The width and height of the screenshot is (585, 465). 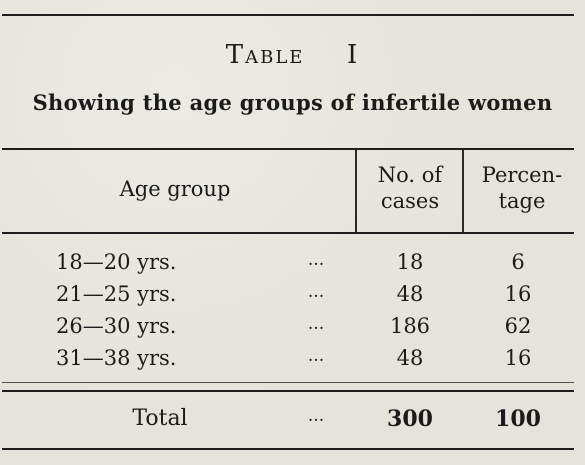 I want to click on table-title: Table I, so click(x=292, y=55).